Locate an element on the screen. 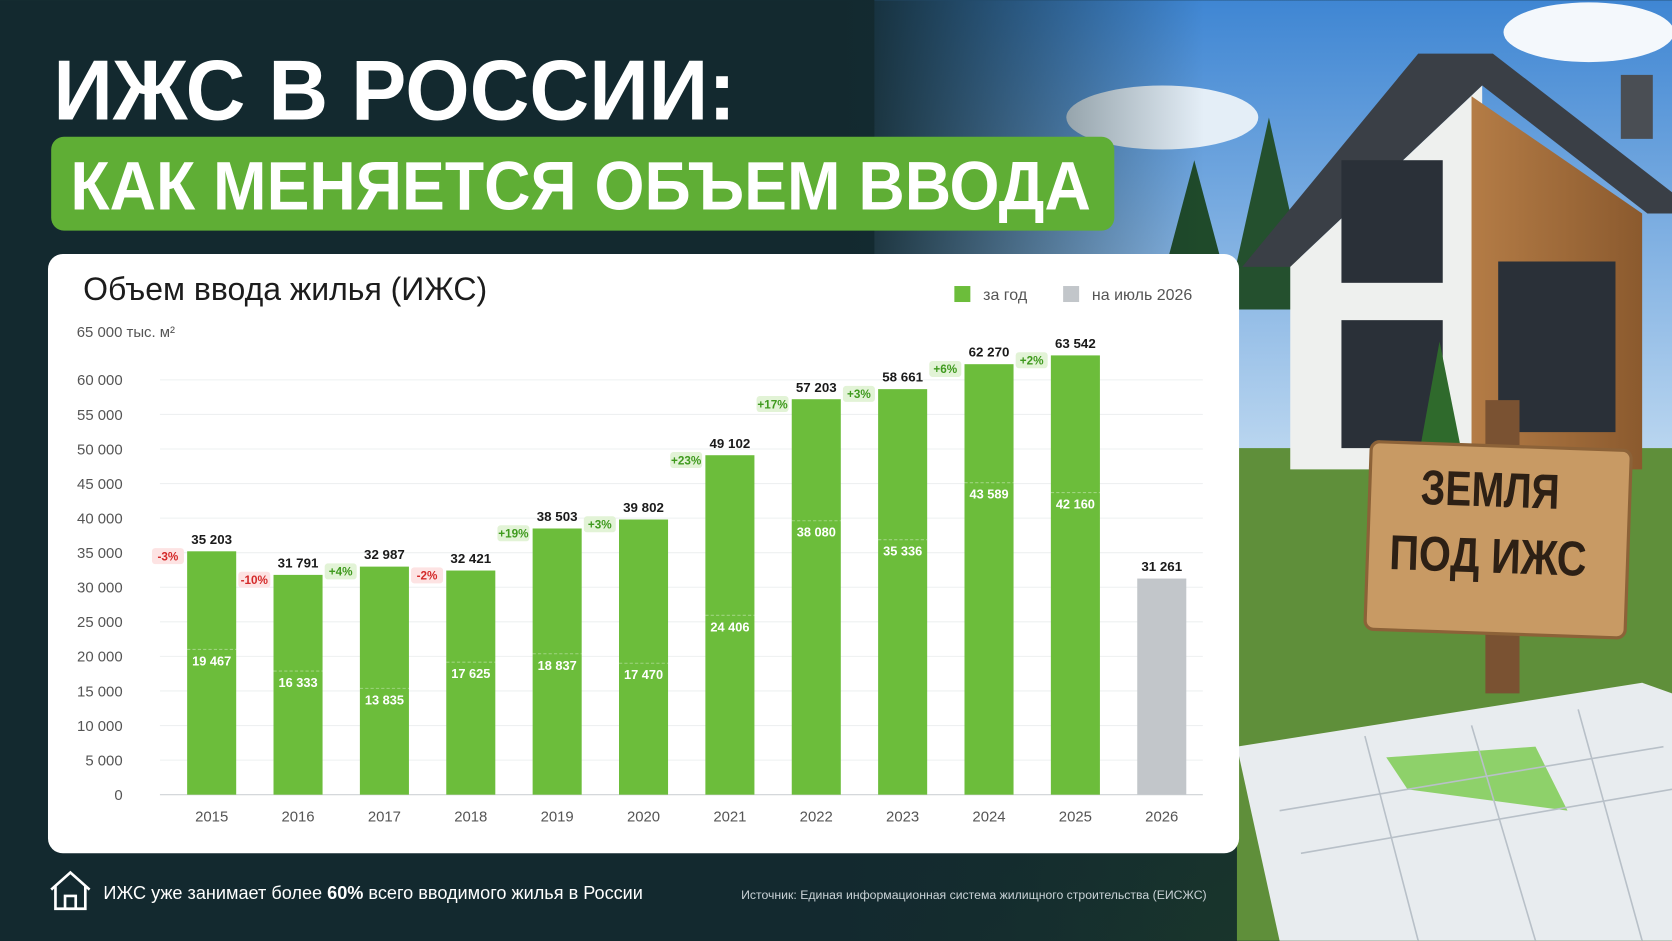  value-label: 62 270 is located at coordinates (989, 352).